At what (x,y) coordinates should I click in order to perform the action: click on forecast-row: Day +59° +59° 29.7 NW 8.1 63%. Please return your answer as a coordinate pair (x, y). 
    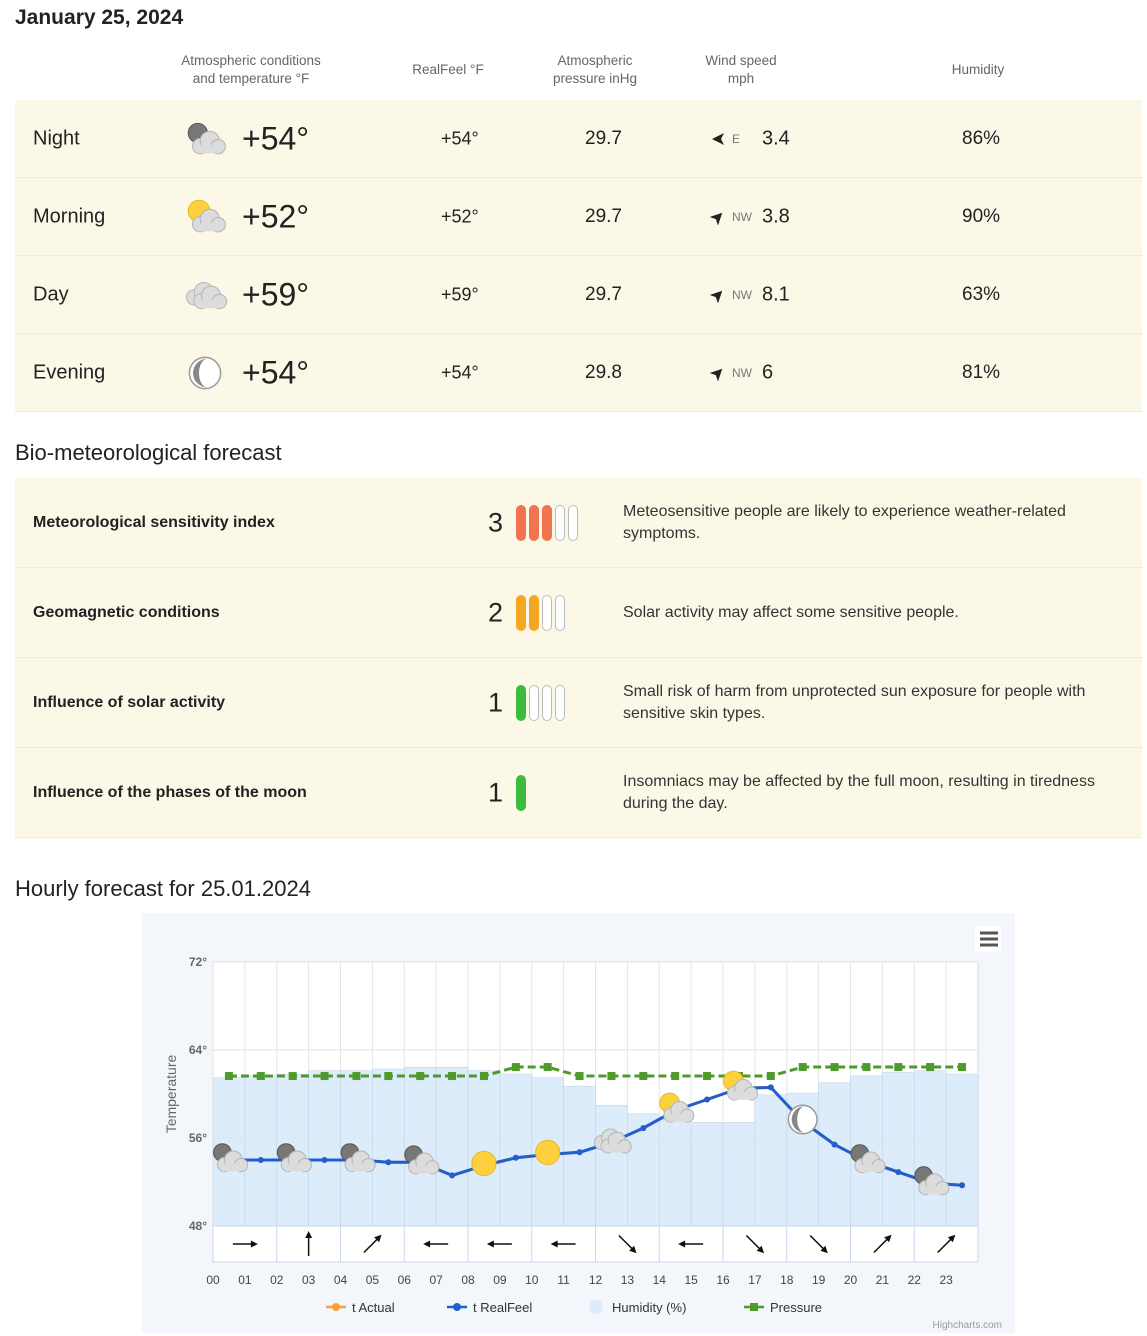
    Looking at the image, I should click on (578, 295).